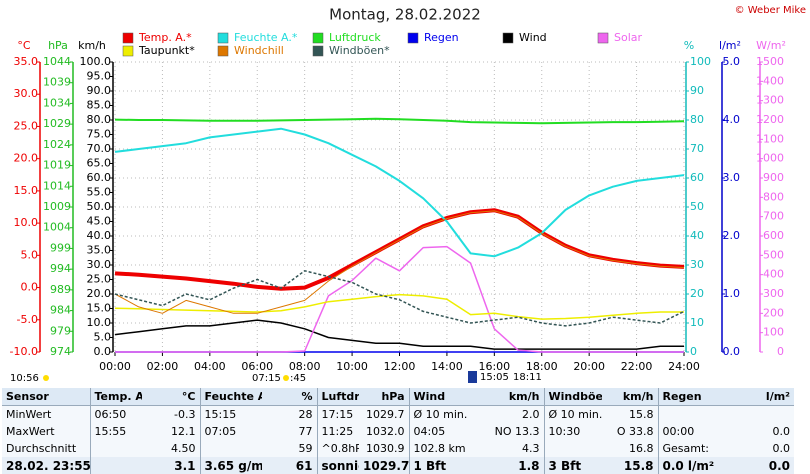 The height and width of the screenshot is (474, 810). What do you see at coordinates (527, 377) in the screenshot?
I see `time-label: 18:11` at bounding box center [527, 377].